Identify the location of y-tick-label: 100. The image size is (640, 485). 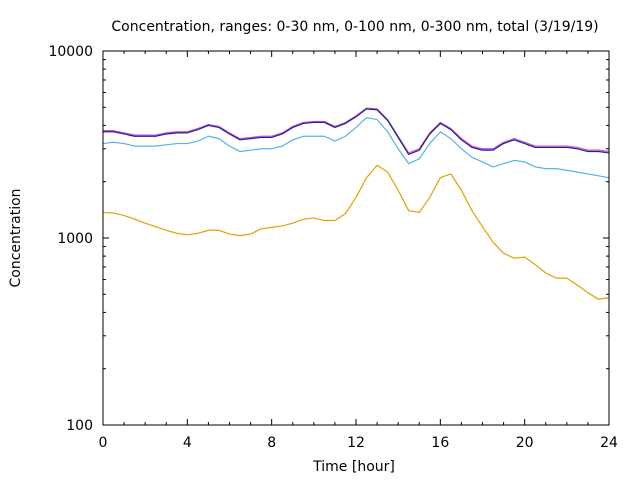
(79, 426).